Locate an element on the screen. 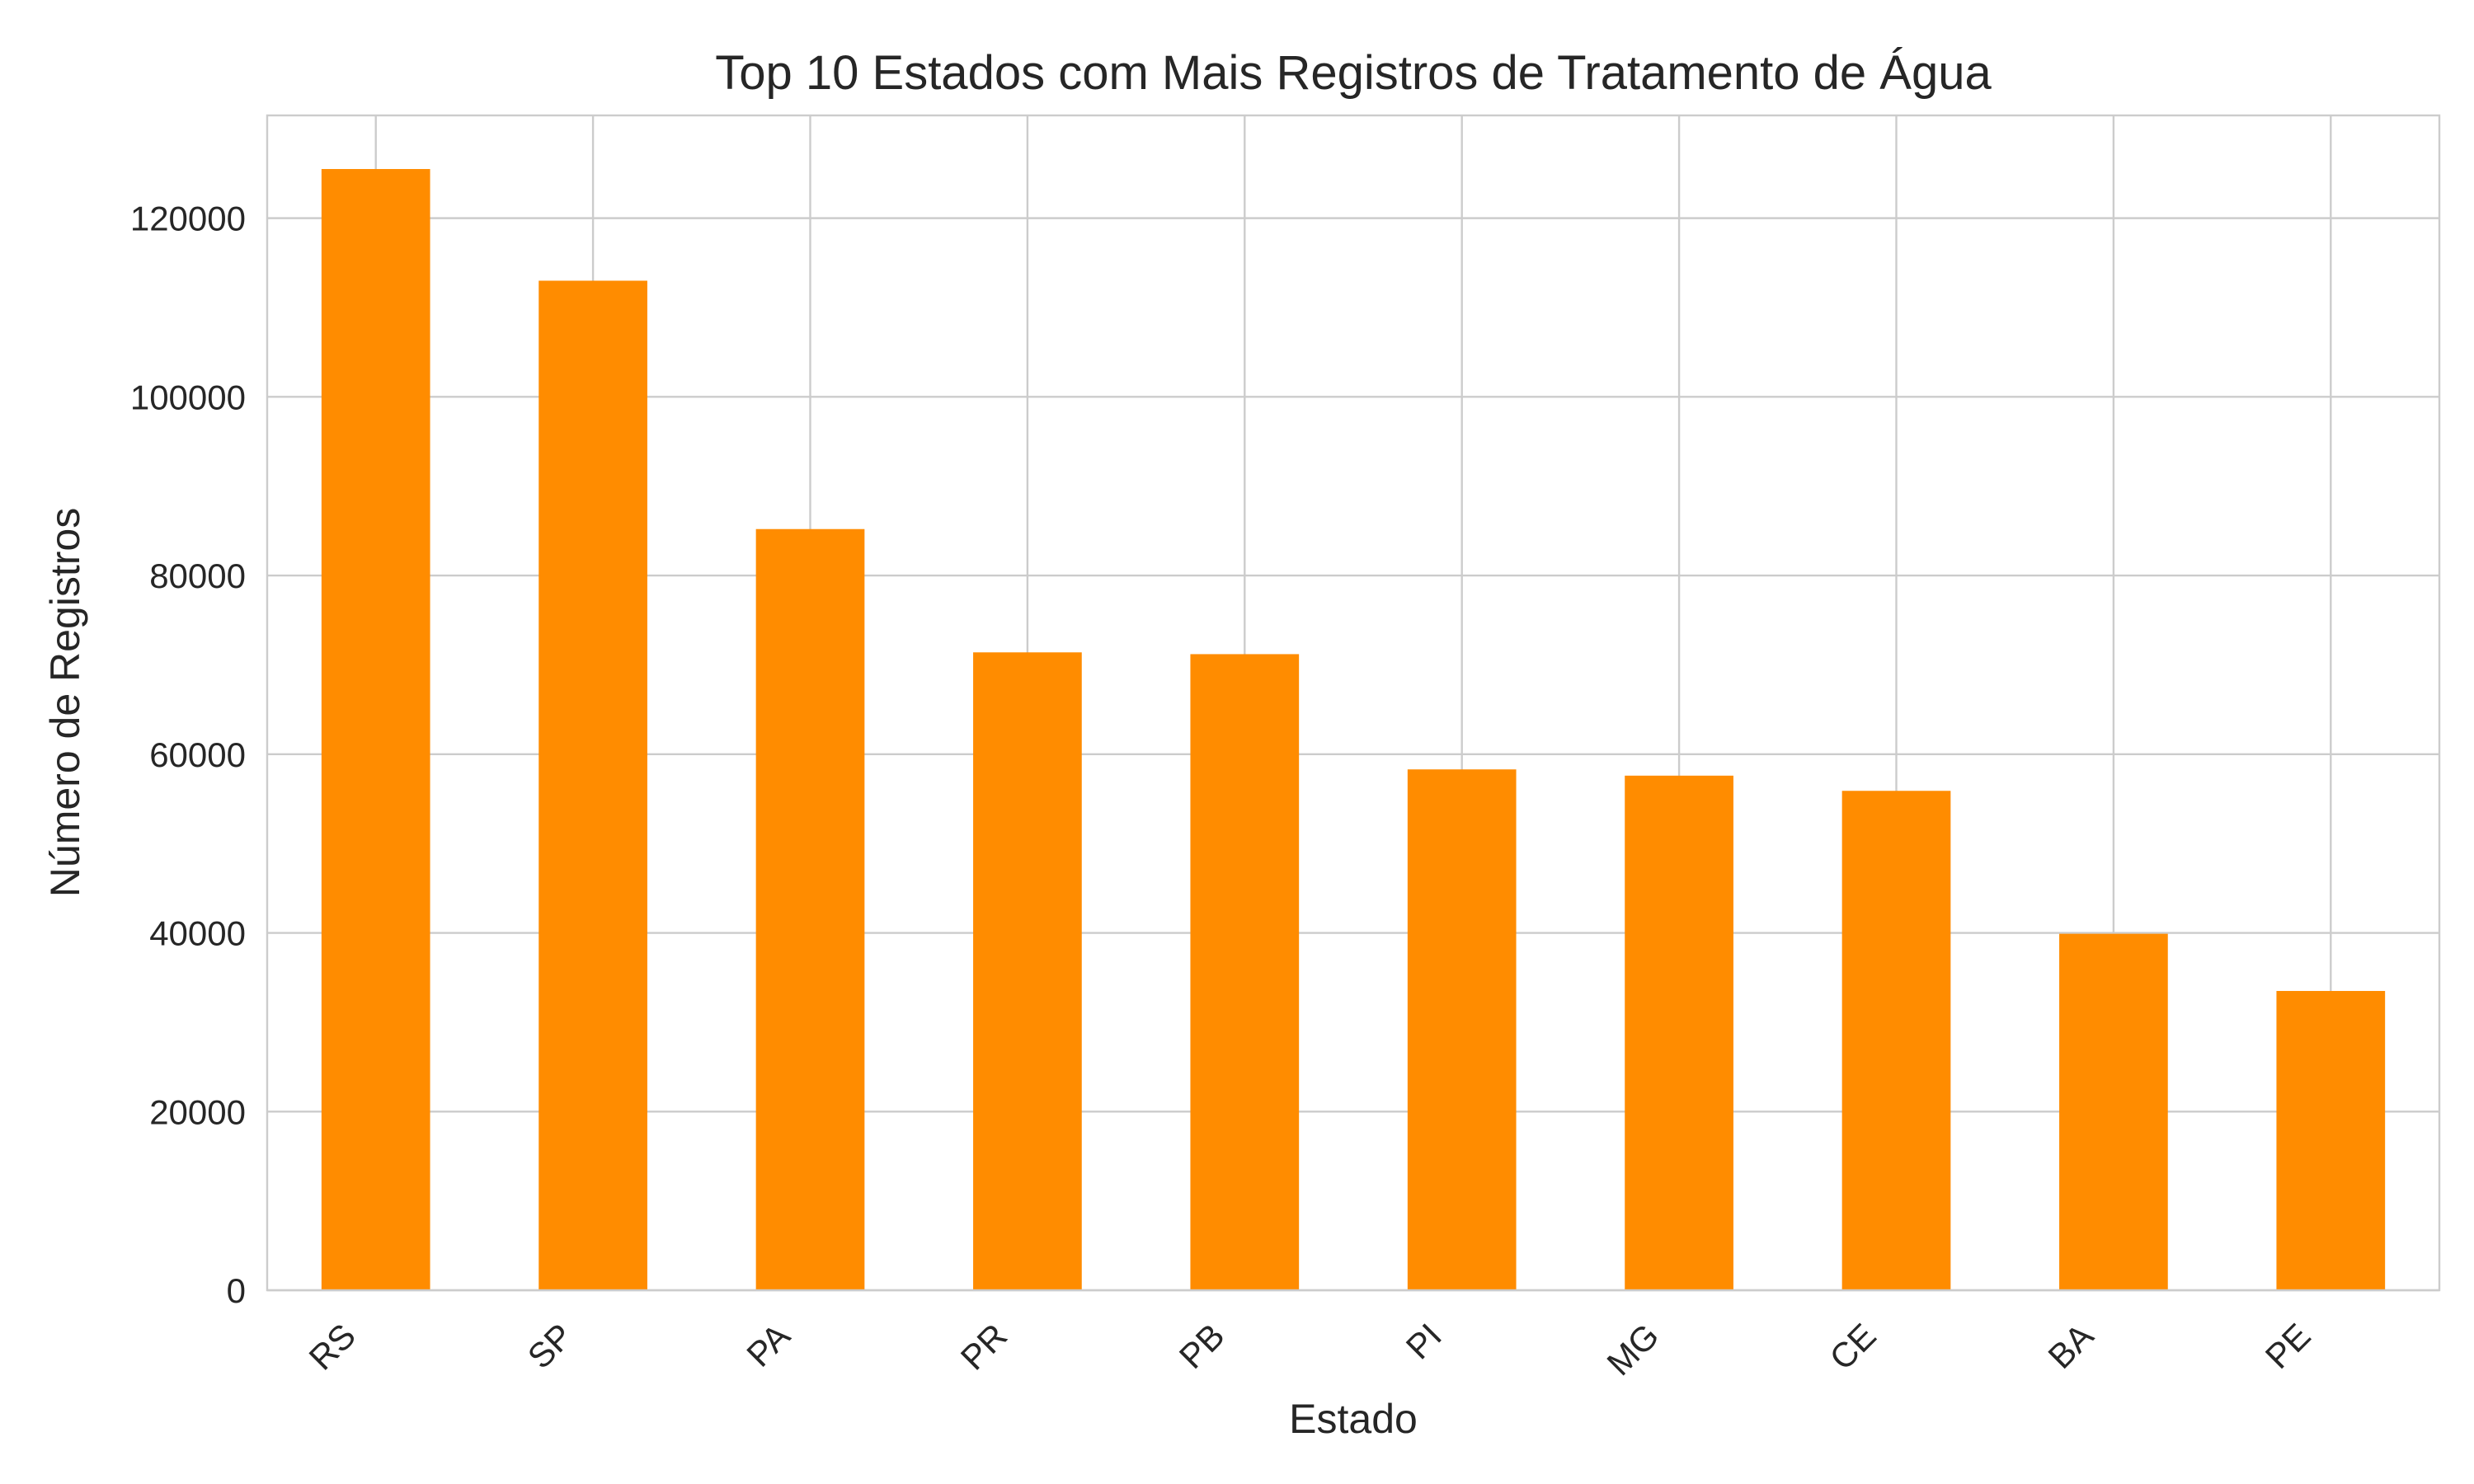 The image size is (2474, 1484). bar-mg is located at coordinates (1679, 1032).